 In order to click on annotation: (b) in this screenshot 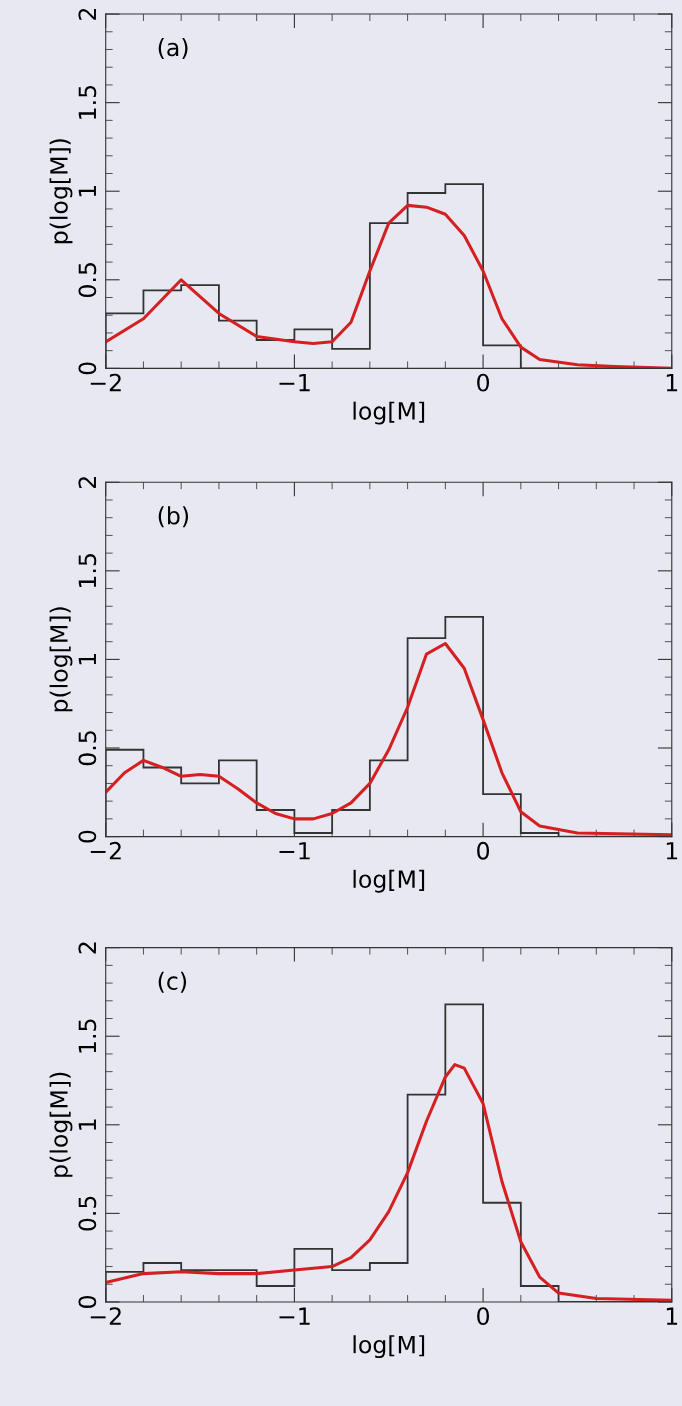, I will do `click(173, 517)`.